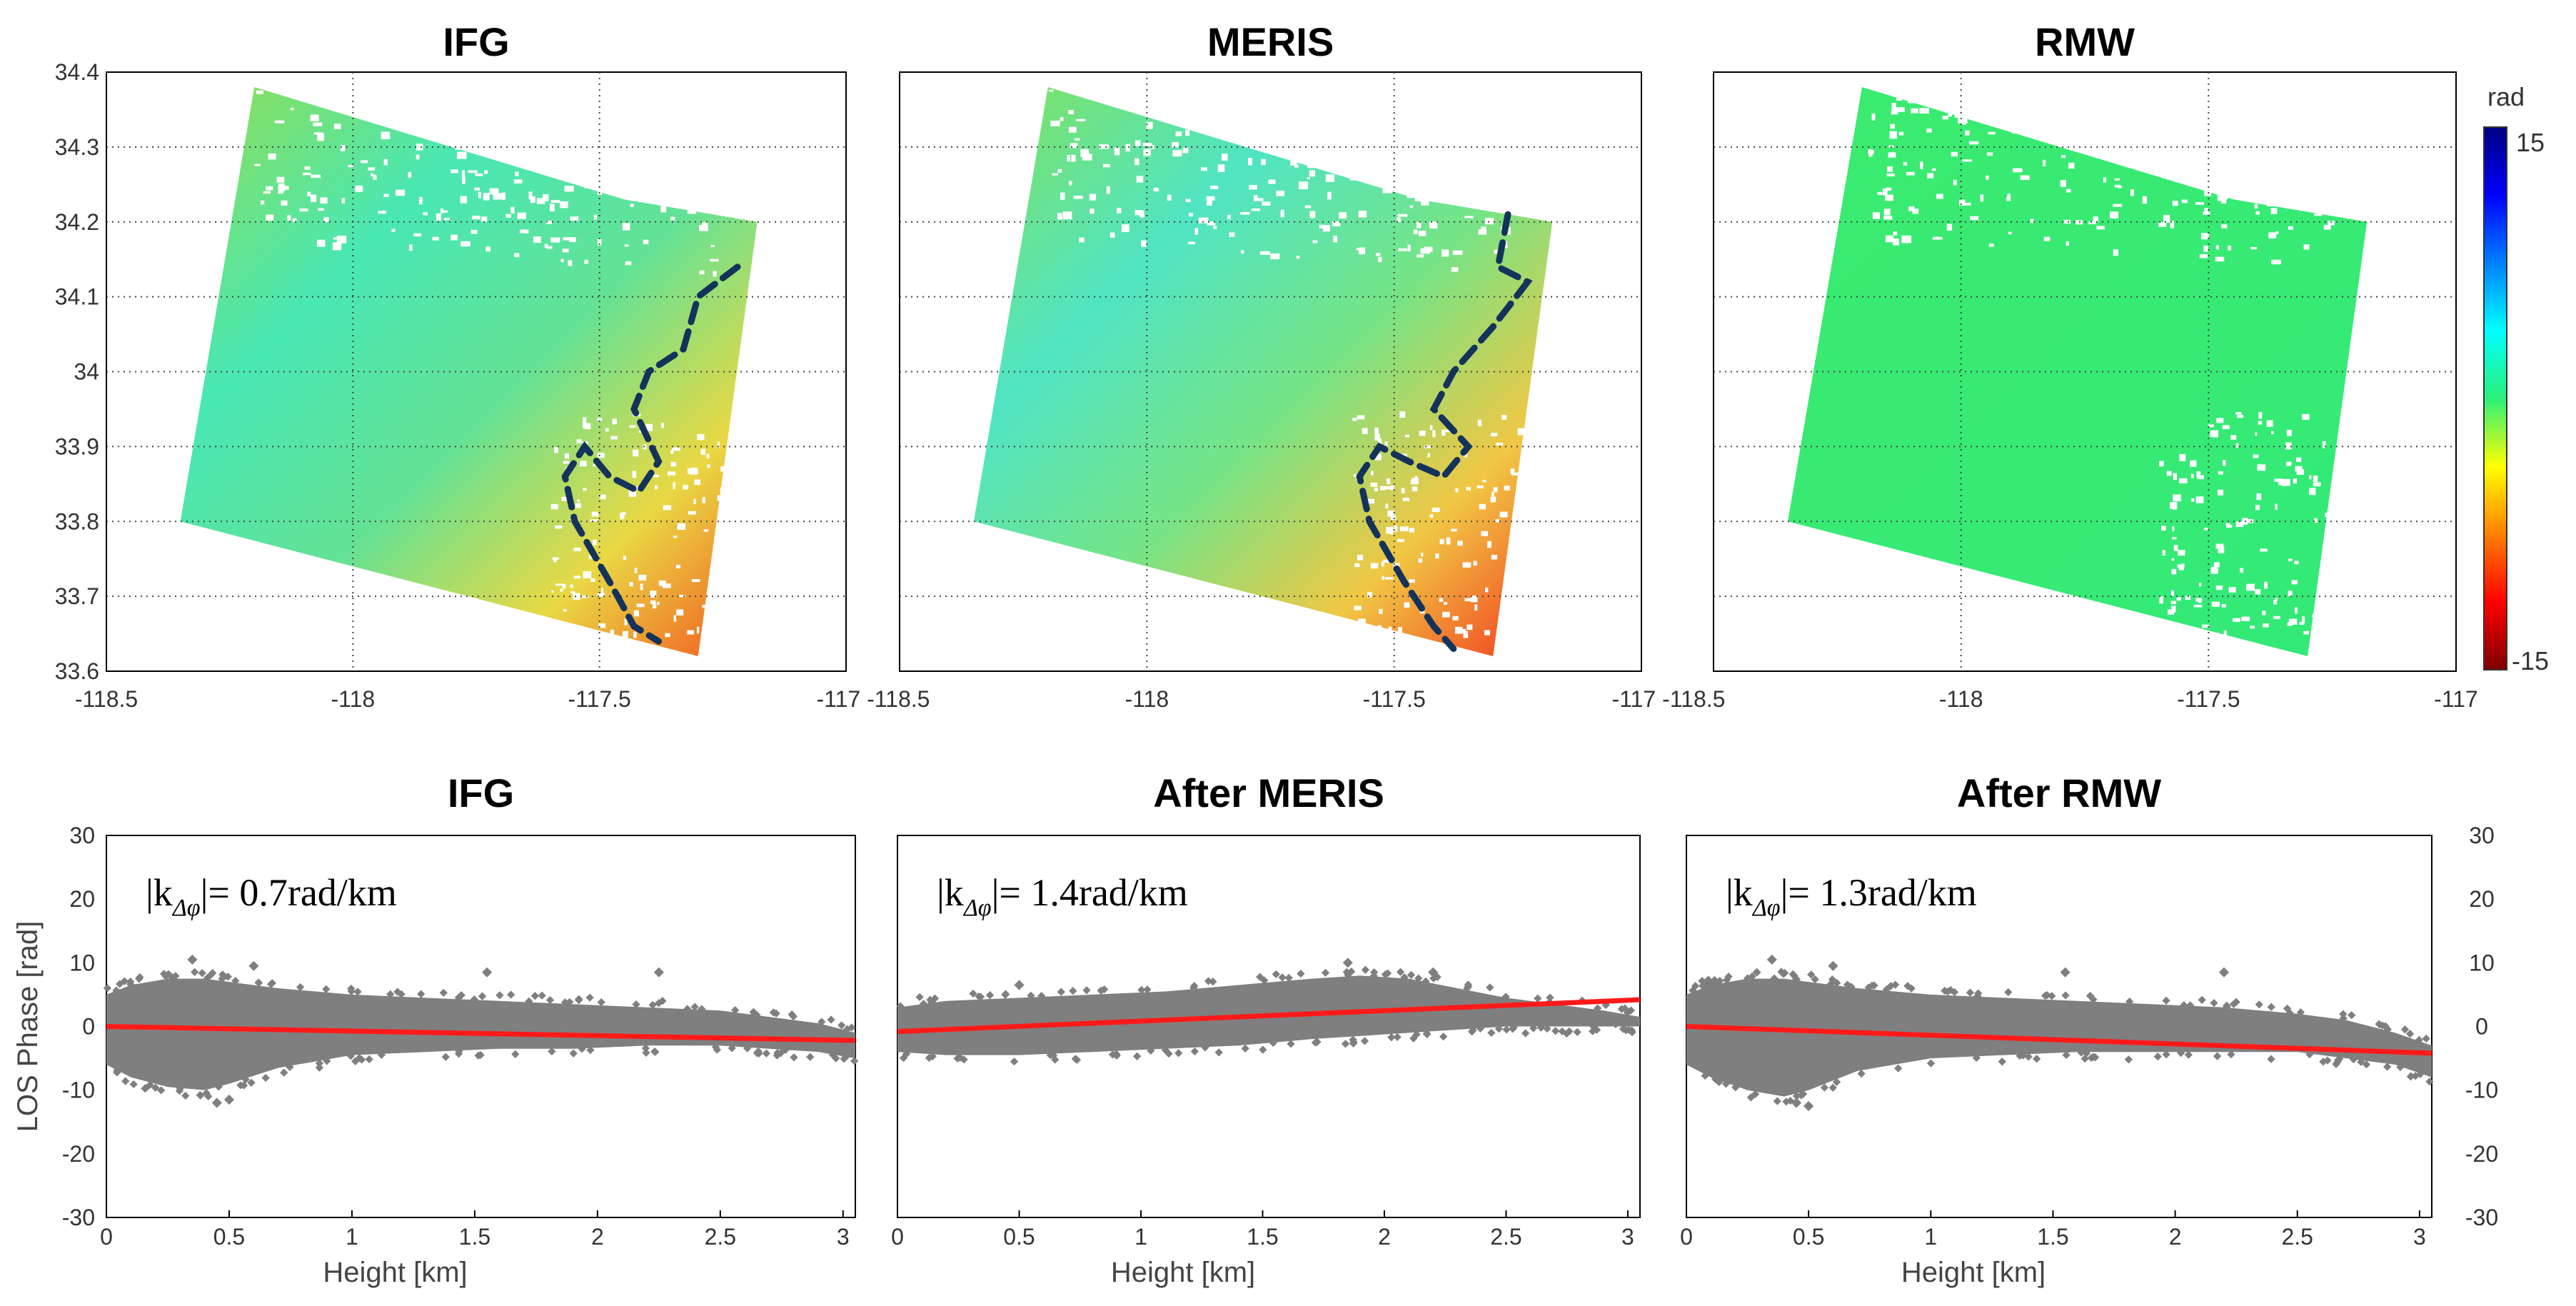 This screenshot has width=2576, height=1306. Describe the element at coordinates (78, 1217) in the screenshot. I see `y-tick-label: -30` at that location.